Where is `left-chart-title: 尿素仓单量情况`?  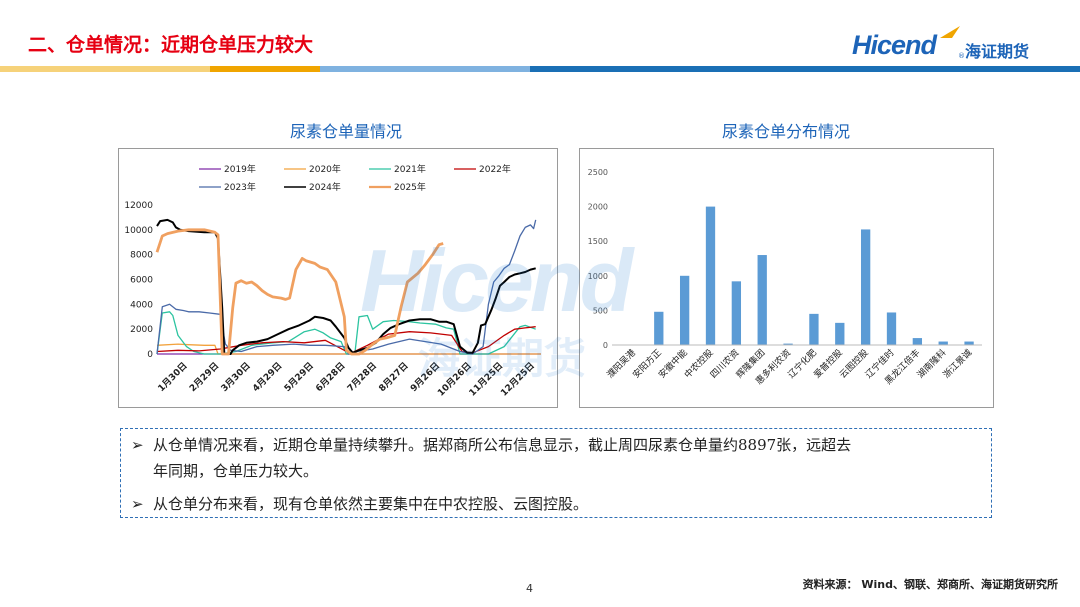 left-chart-title: 尿素仓单量情况 is located at coordinates (346, 131).